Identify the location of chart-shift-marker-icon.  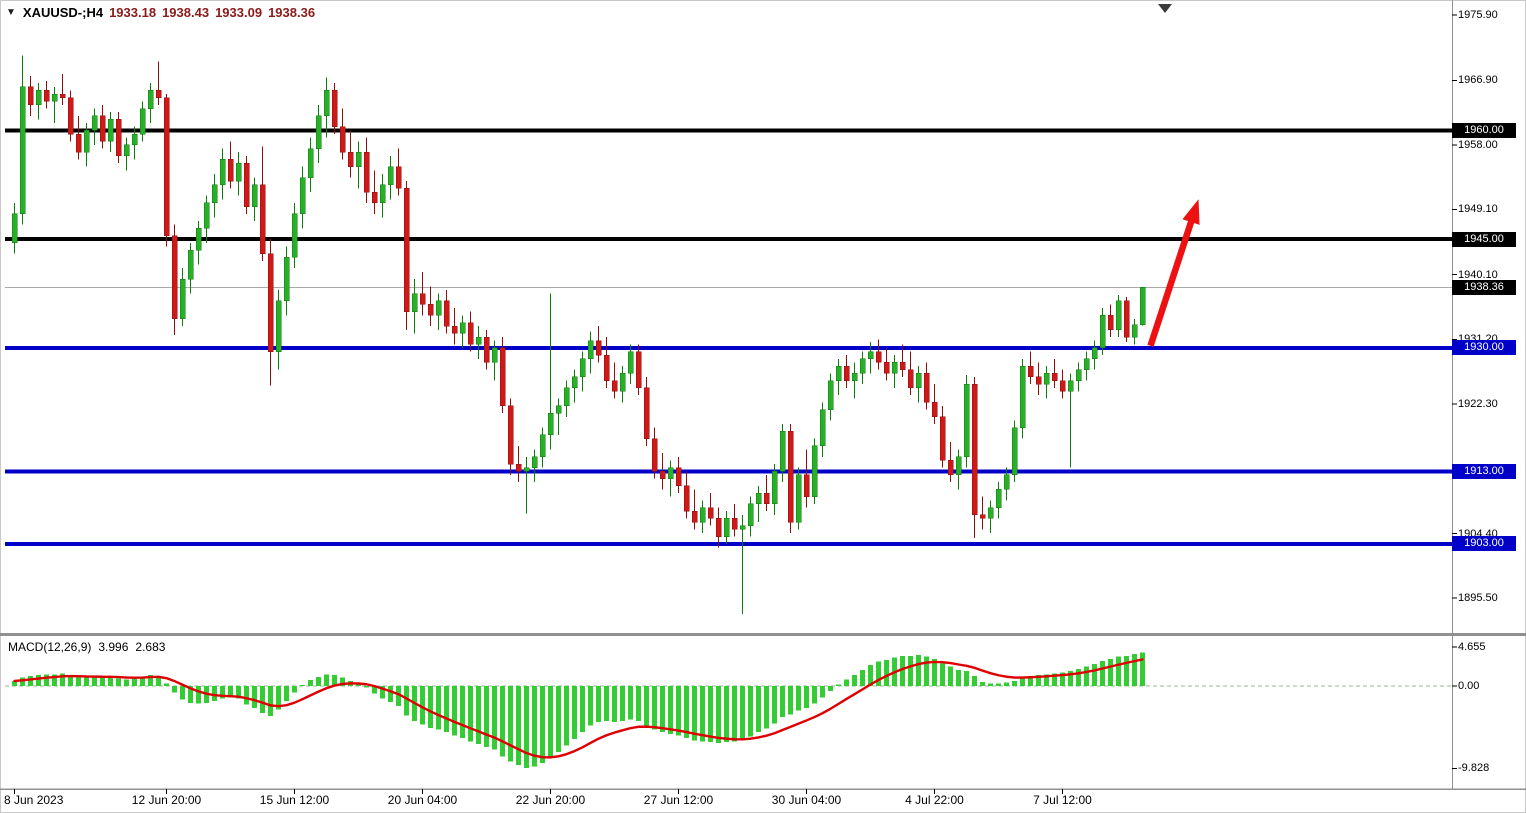
(1165, 8).